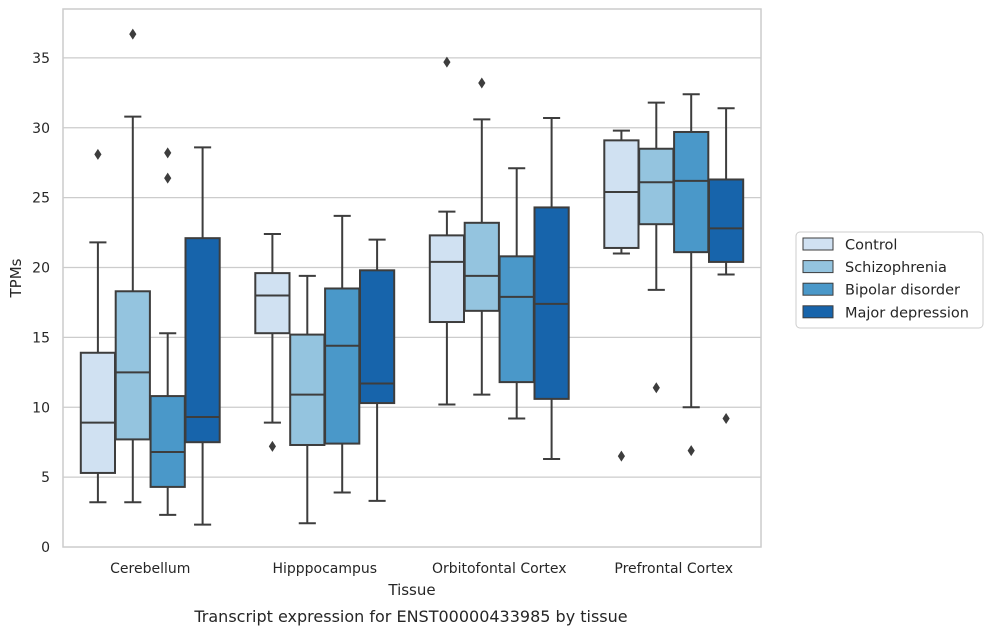  I want to click on y-tick-label: 35, so click(41, 59).